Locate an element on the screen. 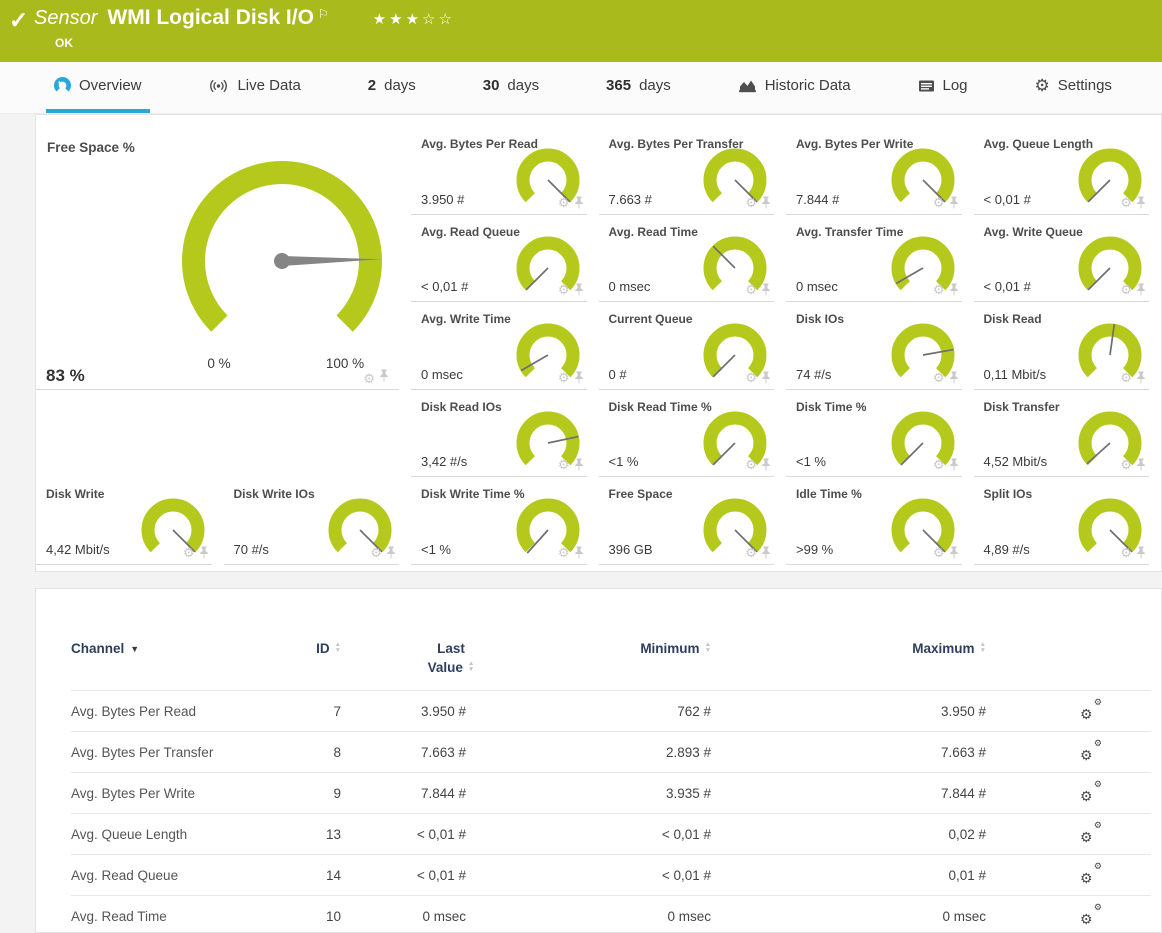 Image resolution: width=1162 pixels, height=933 pixels. cell-tools: ⚙ is located at coordinates (758, 202).